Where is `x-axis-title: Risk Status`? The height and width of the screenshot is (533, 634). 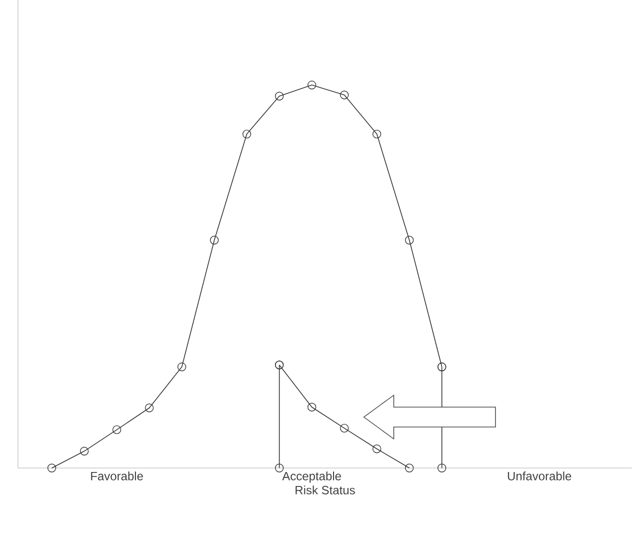 x-axis-title: Risk Status is located at coordinates (325, 490).